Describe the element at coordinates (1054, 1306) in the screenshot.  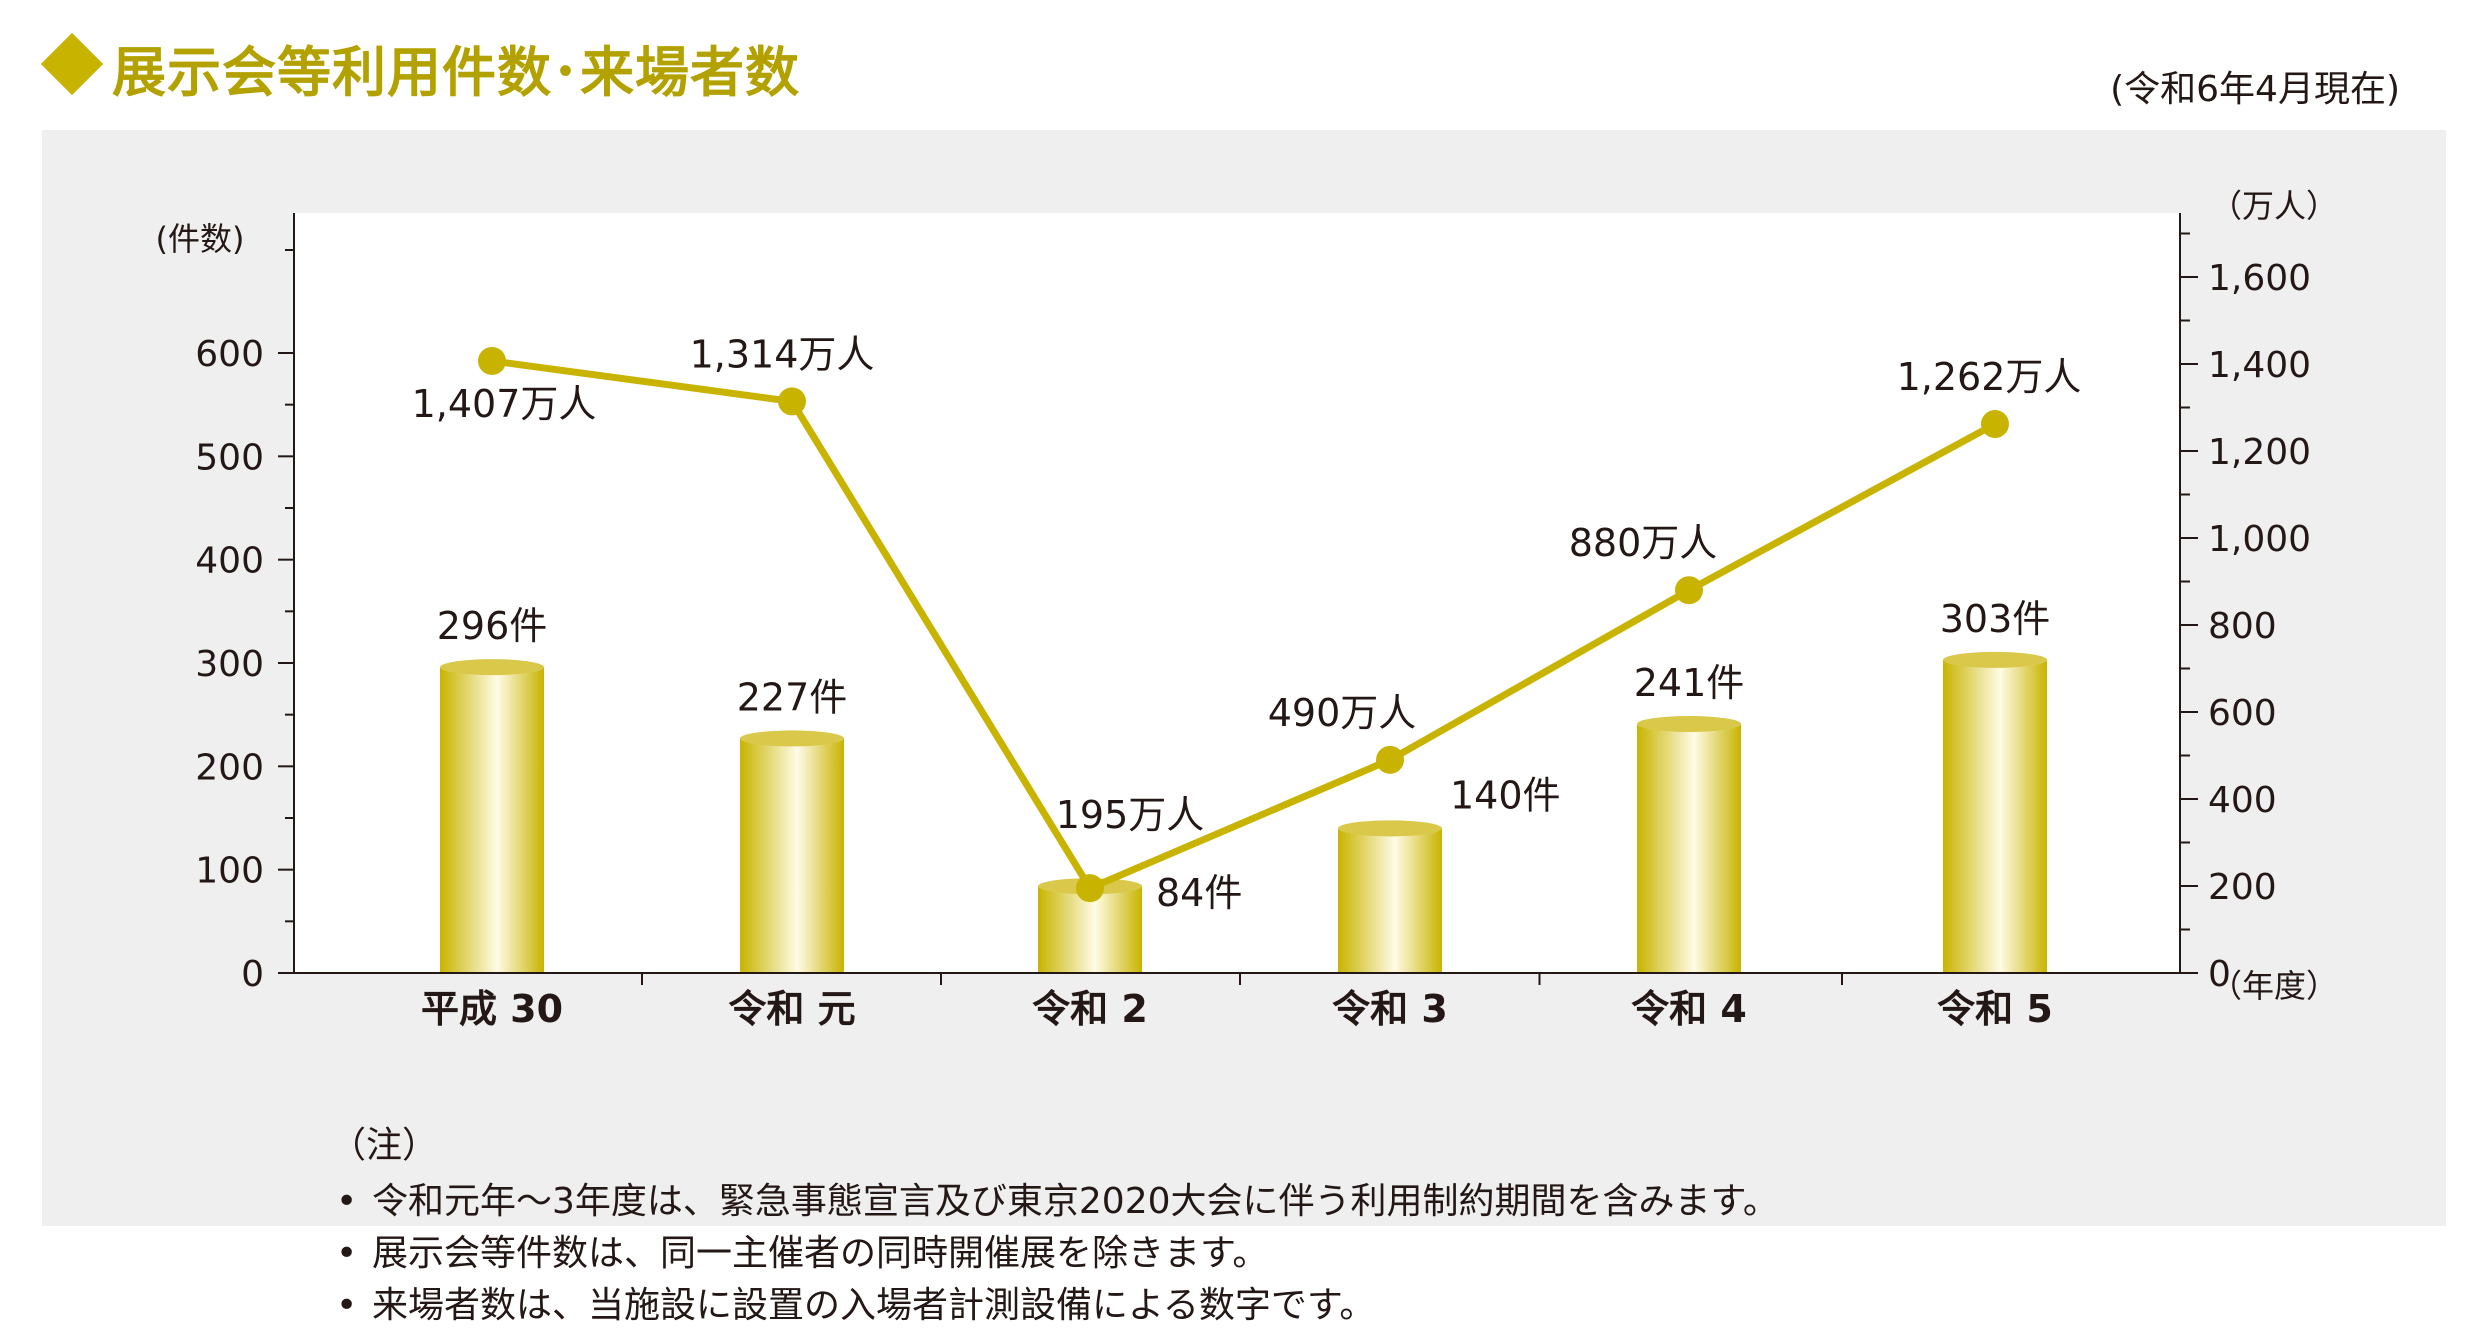
I see `note-item: 来場者数は、当施設に設置の入場者計測設備による数字です。` at that location.